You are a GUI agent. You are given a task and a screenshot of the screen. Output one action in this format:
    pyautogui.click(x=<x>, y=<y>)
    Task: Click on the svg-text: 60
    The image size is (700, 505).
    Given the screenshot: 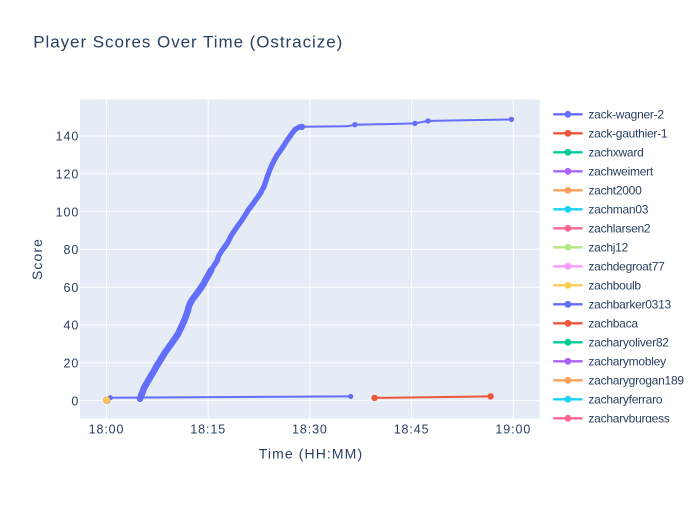 What is the action you would take?
    pyautogui.click(x=71, y=288)
    